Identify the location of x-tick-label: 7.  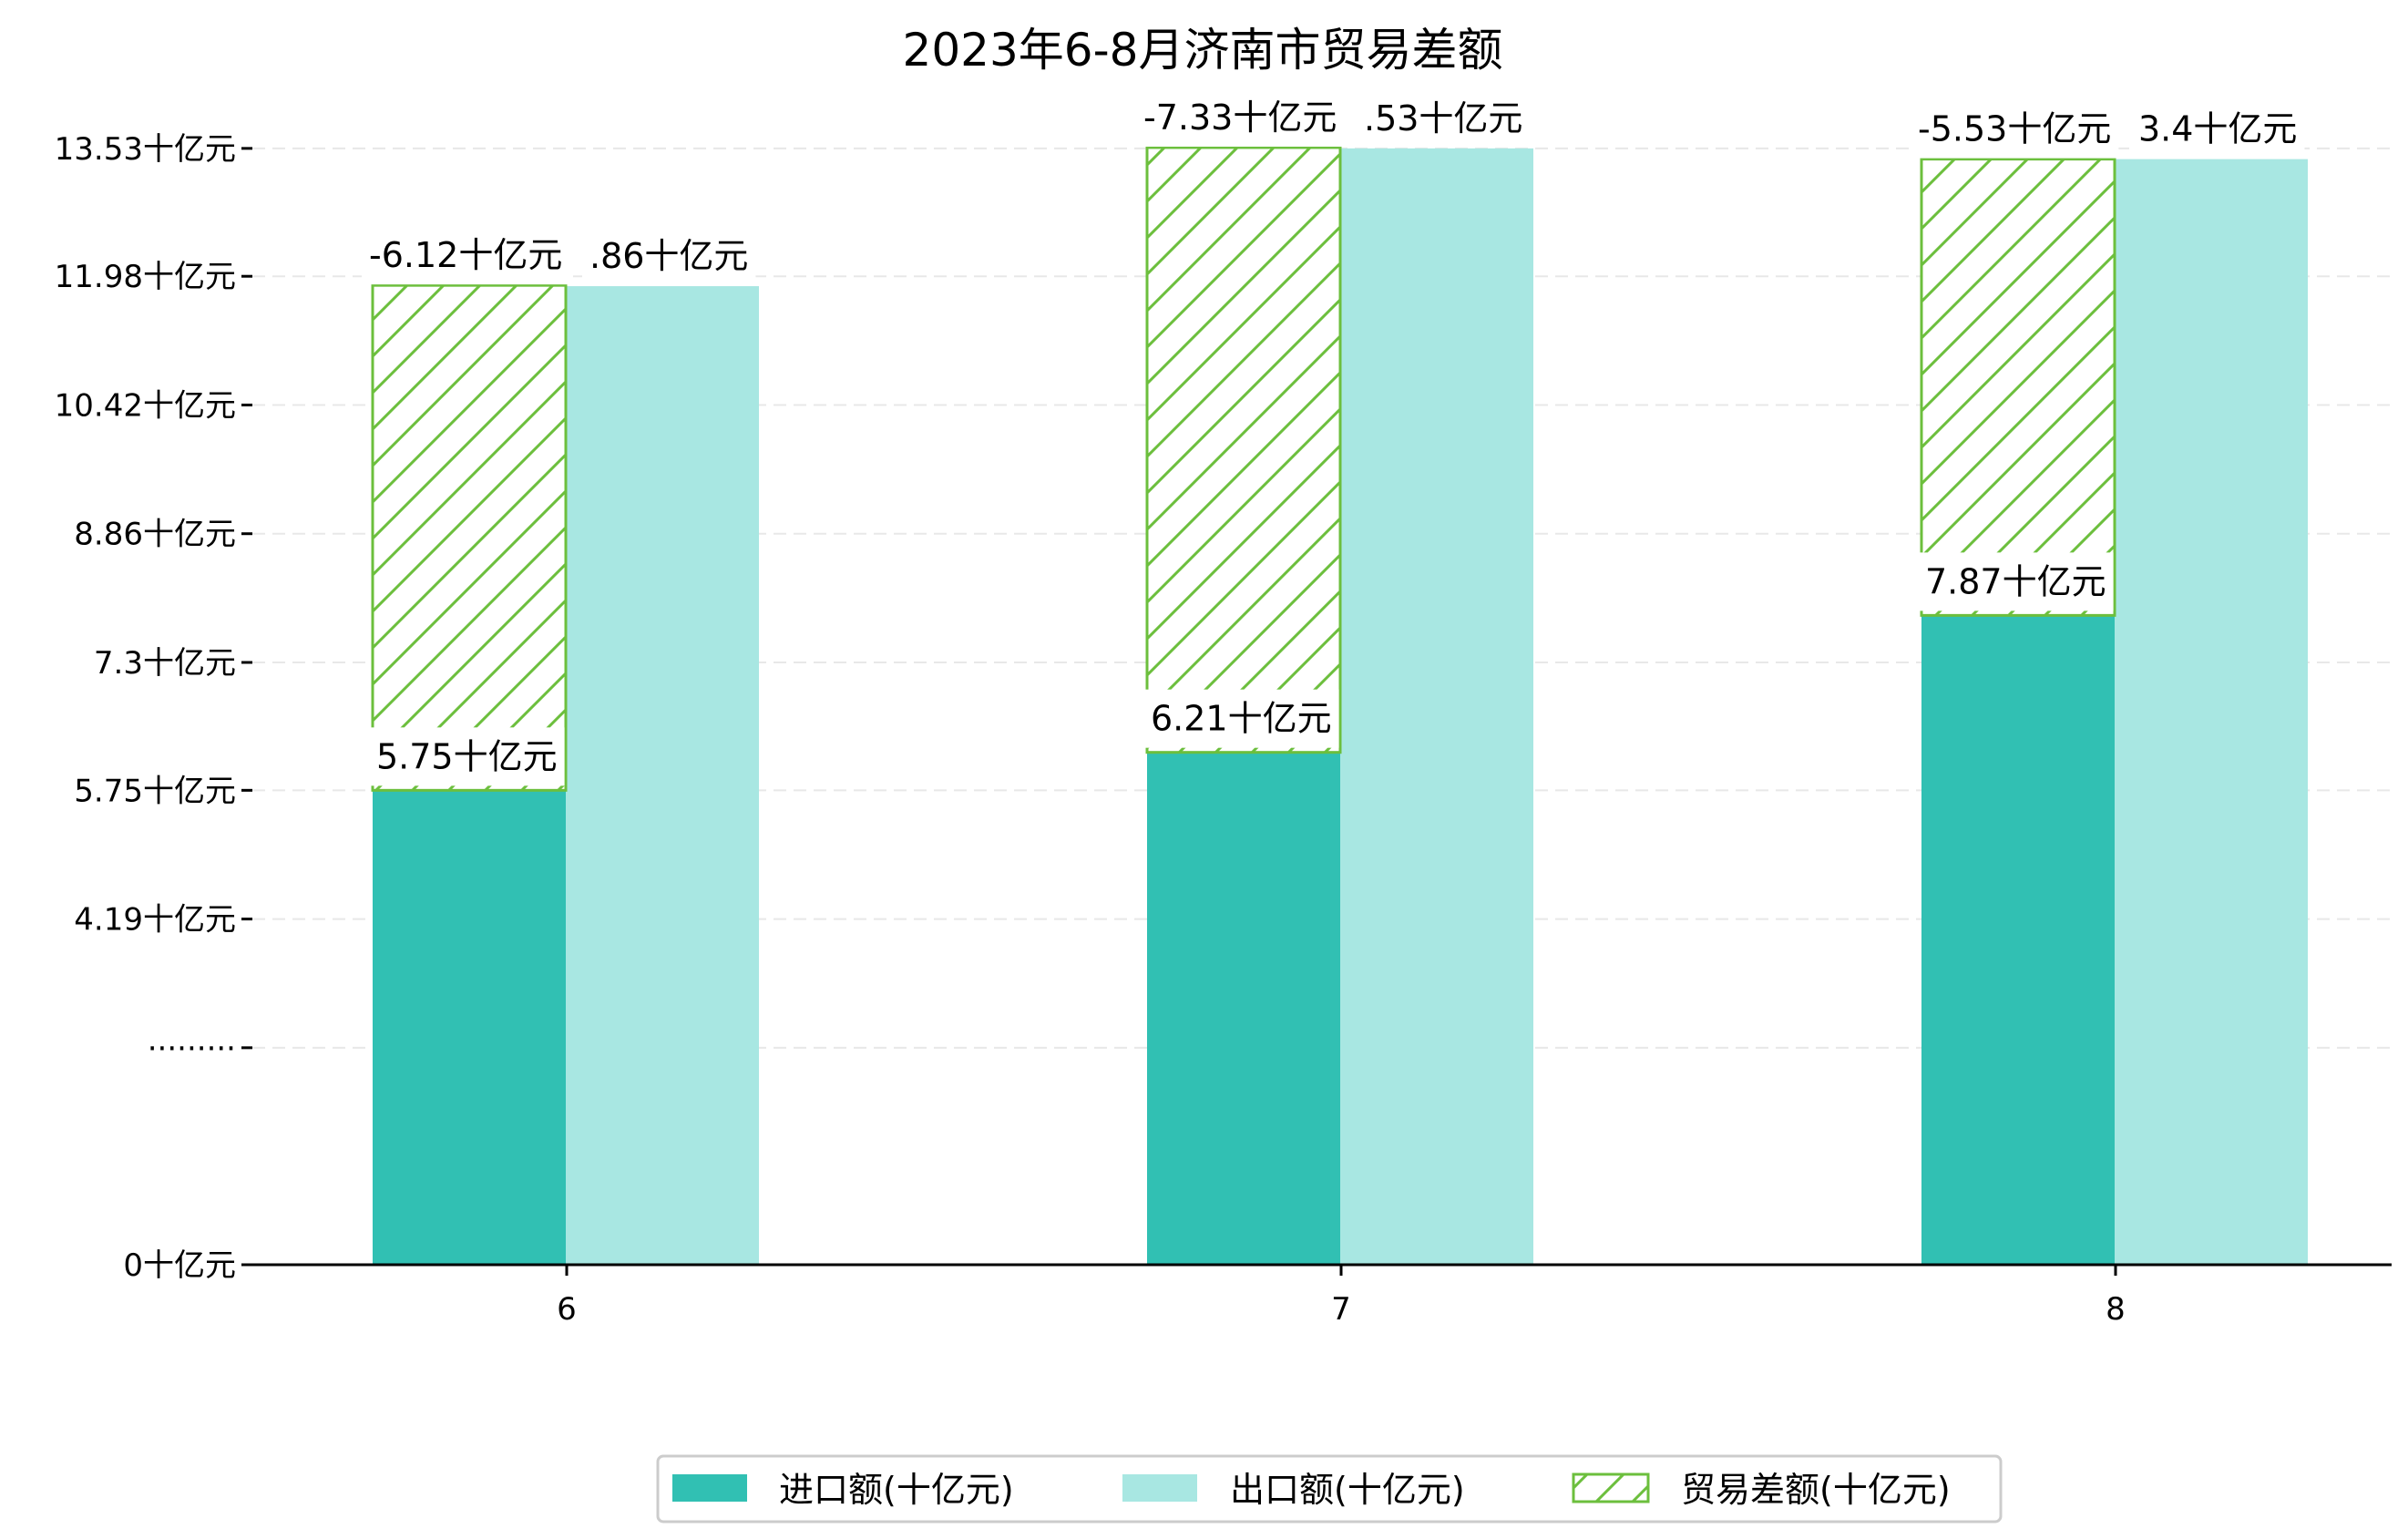
(1341, 1310).